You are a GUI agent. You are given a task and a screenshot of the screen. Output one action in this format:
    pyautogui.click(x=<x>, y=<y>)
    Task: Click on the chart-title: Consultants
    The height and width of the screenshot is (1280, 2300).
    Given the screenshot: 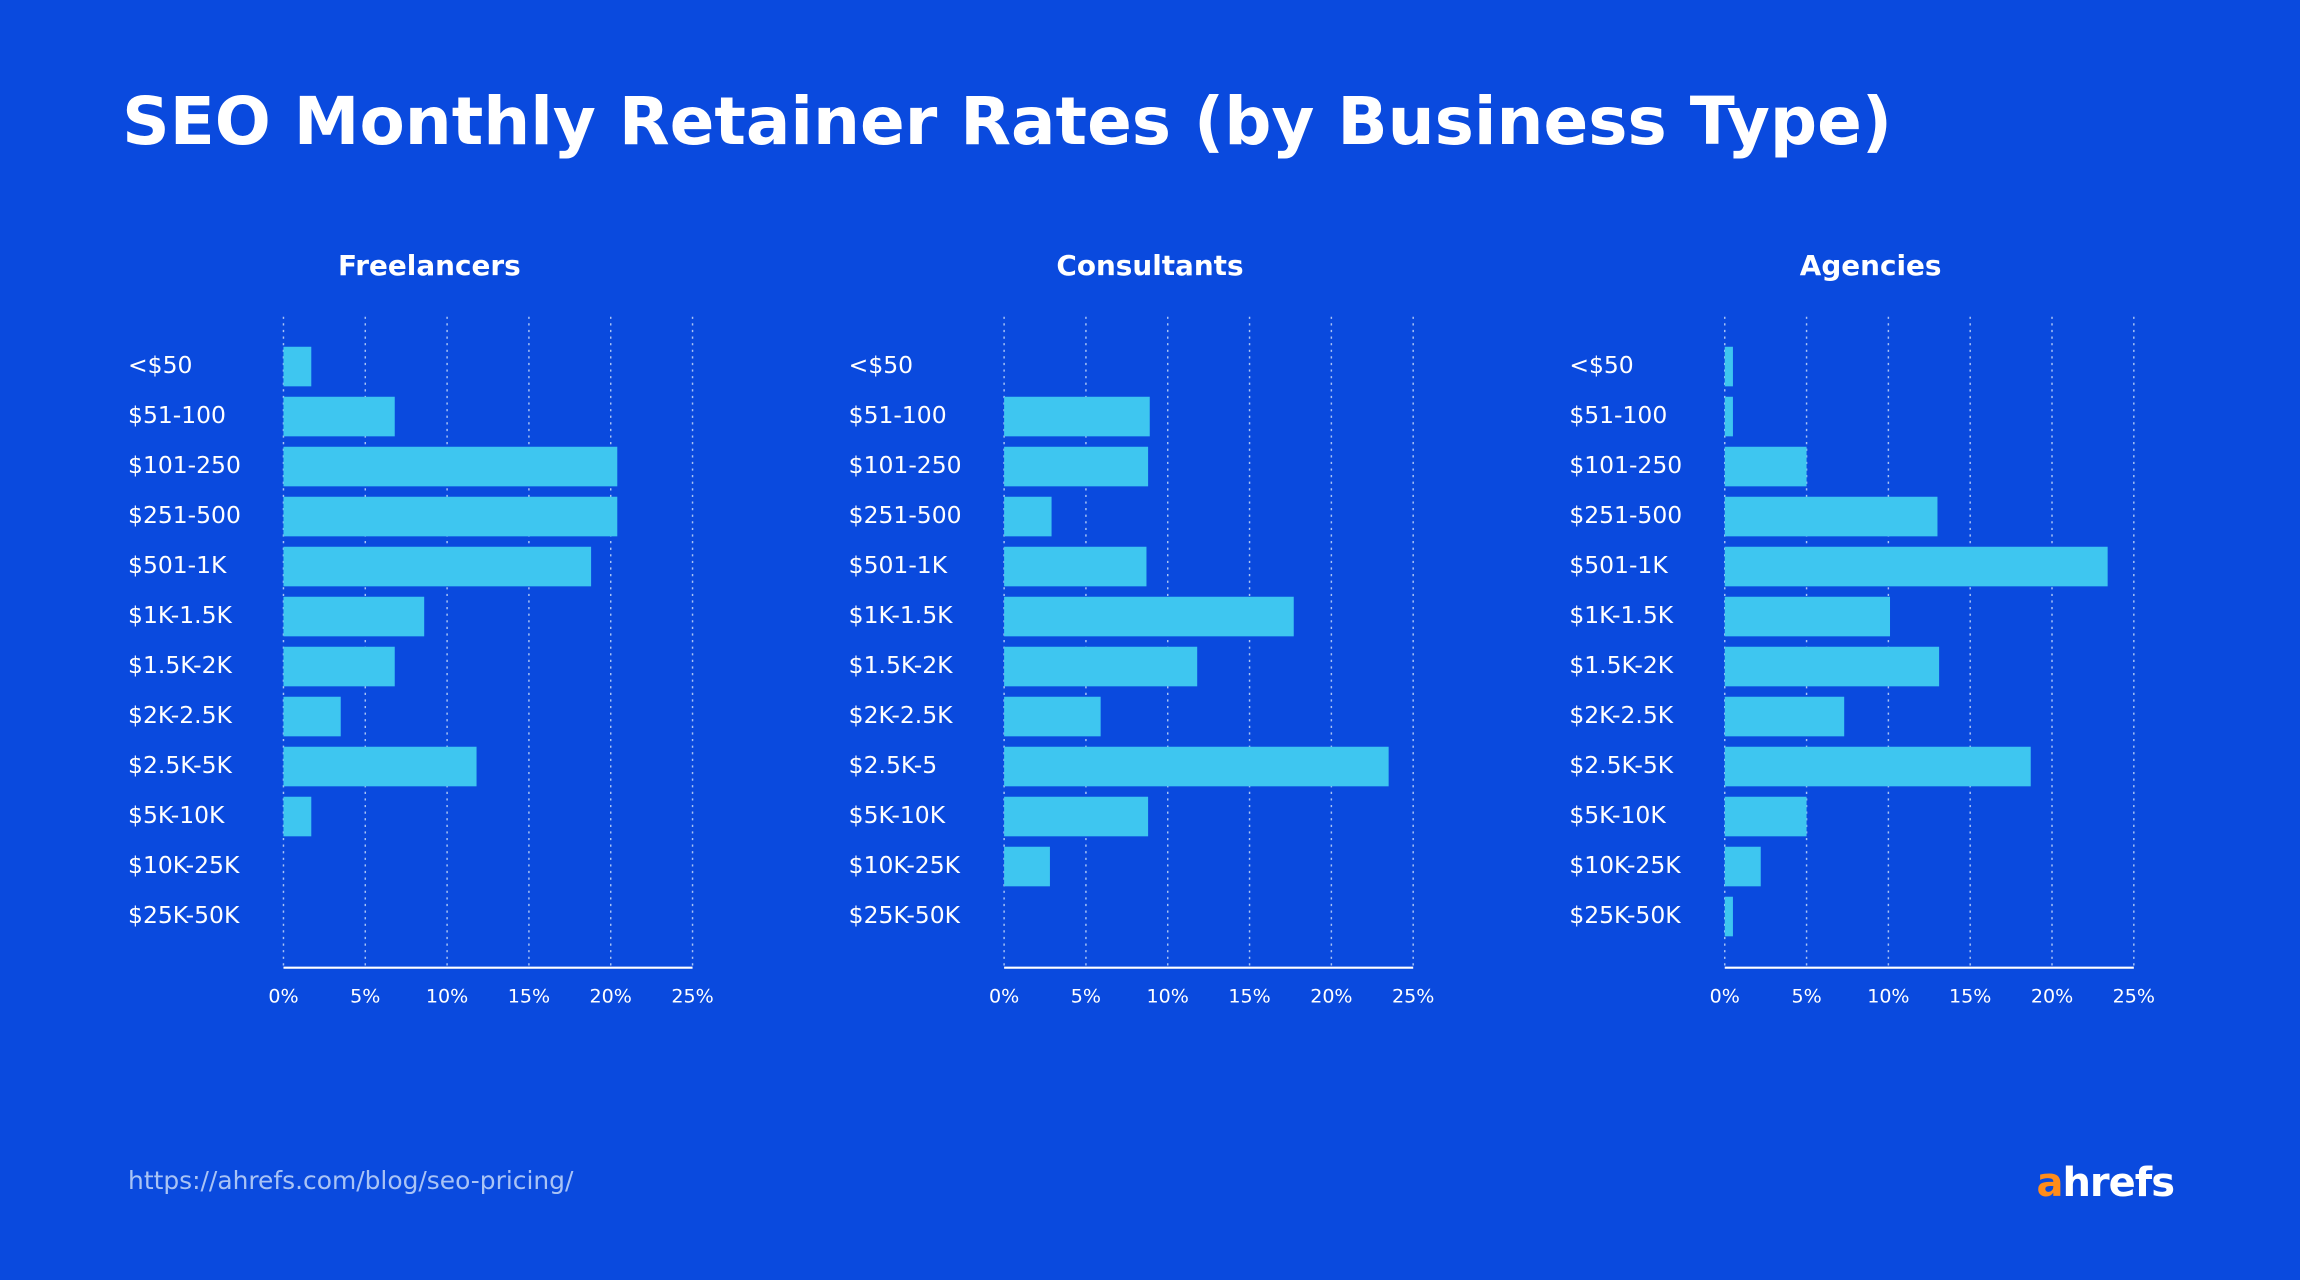 What is the action you would take?
    pyautogui.click(x=1149, y=265)
    